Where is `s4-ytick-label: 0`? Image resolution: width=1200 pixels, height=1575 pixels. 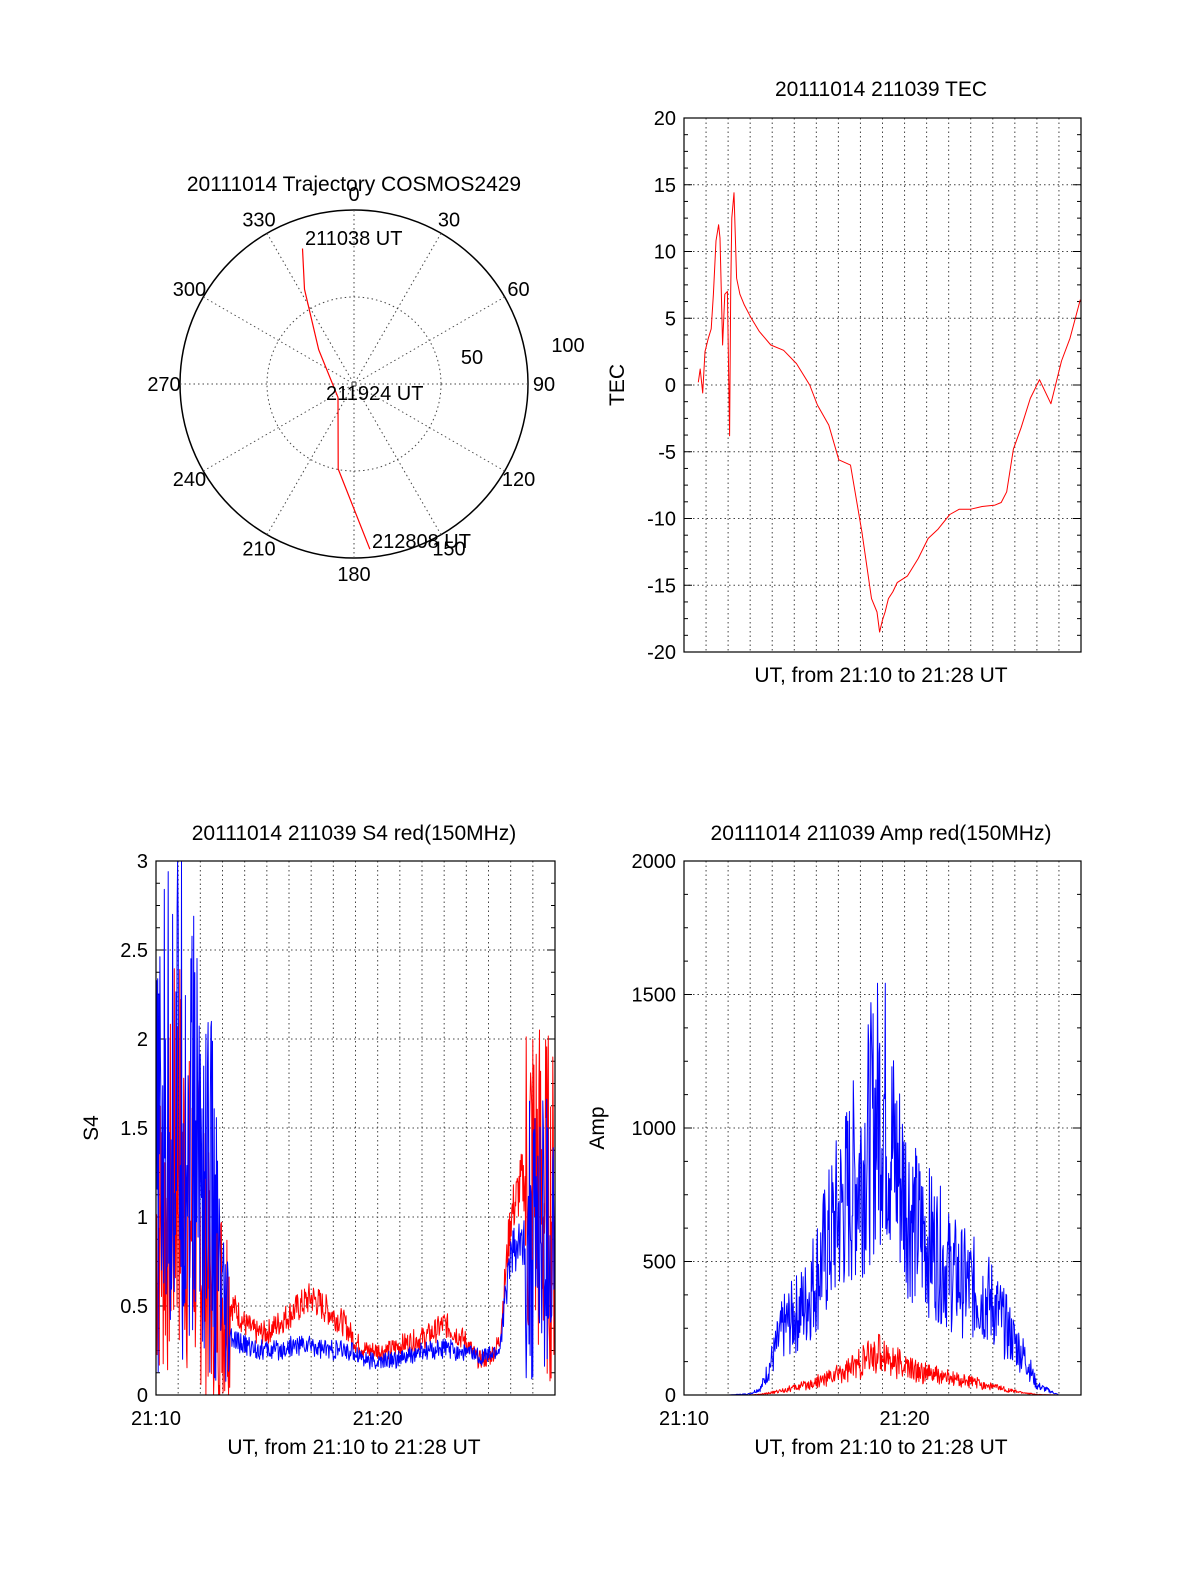 s4-ytick-label: 0 is located at coordinates (142, 1396).